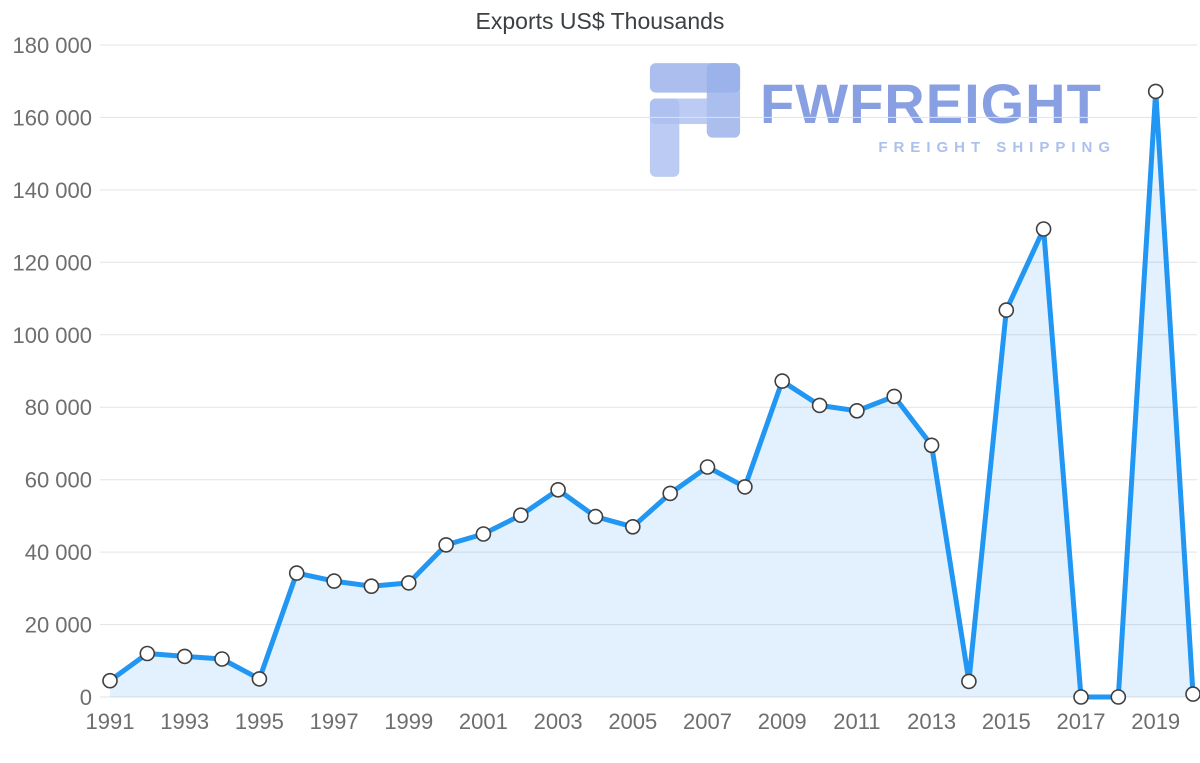  Describe the element at coordinates (408, 721) in the screenshot. I see `x-tick-label: 1999` at that location.